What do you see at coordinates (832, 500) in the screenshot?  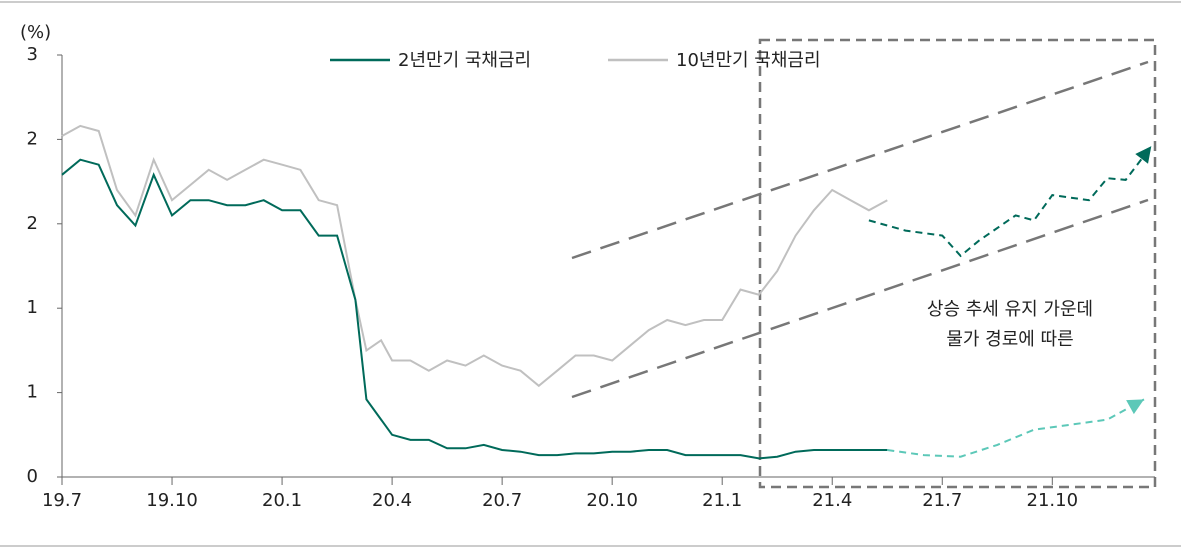 I see `x-tick-label: 21.4` at bounding box center [832, 500].